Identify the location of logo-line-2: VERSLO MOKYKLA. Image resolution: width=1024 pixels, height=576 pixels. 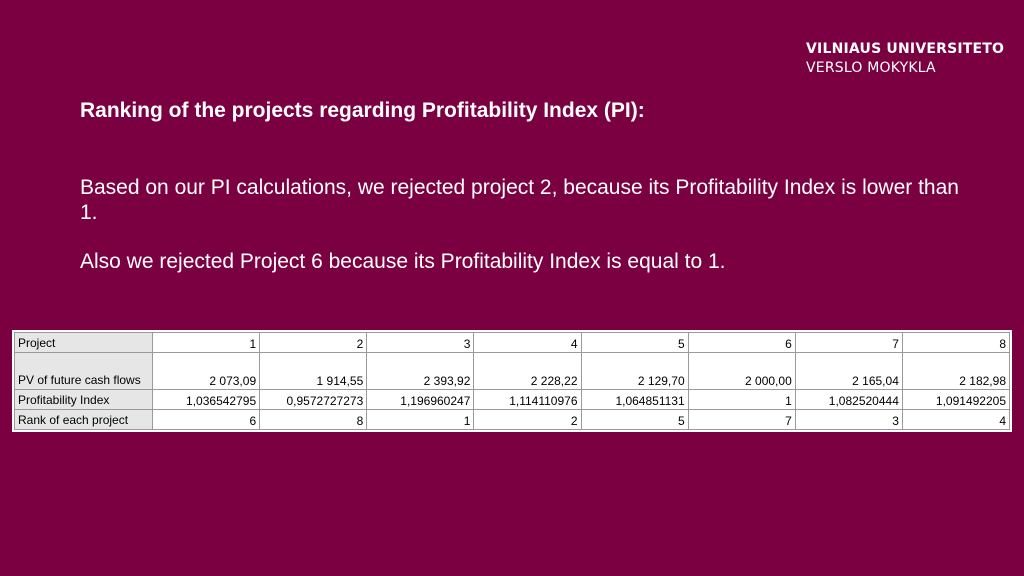
(871, 68).